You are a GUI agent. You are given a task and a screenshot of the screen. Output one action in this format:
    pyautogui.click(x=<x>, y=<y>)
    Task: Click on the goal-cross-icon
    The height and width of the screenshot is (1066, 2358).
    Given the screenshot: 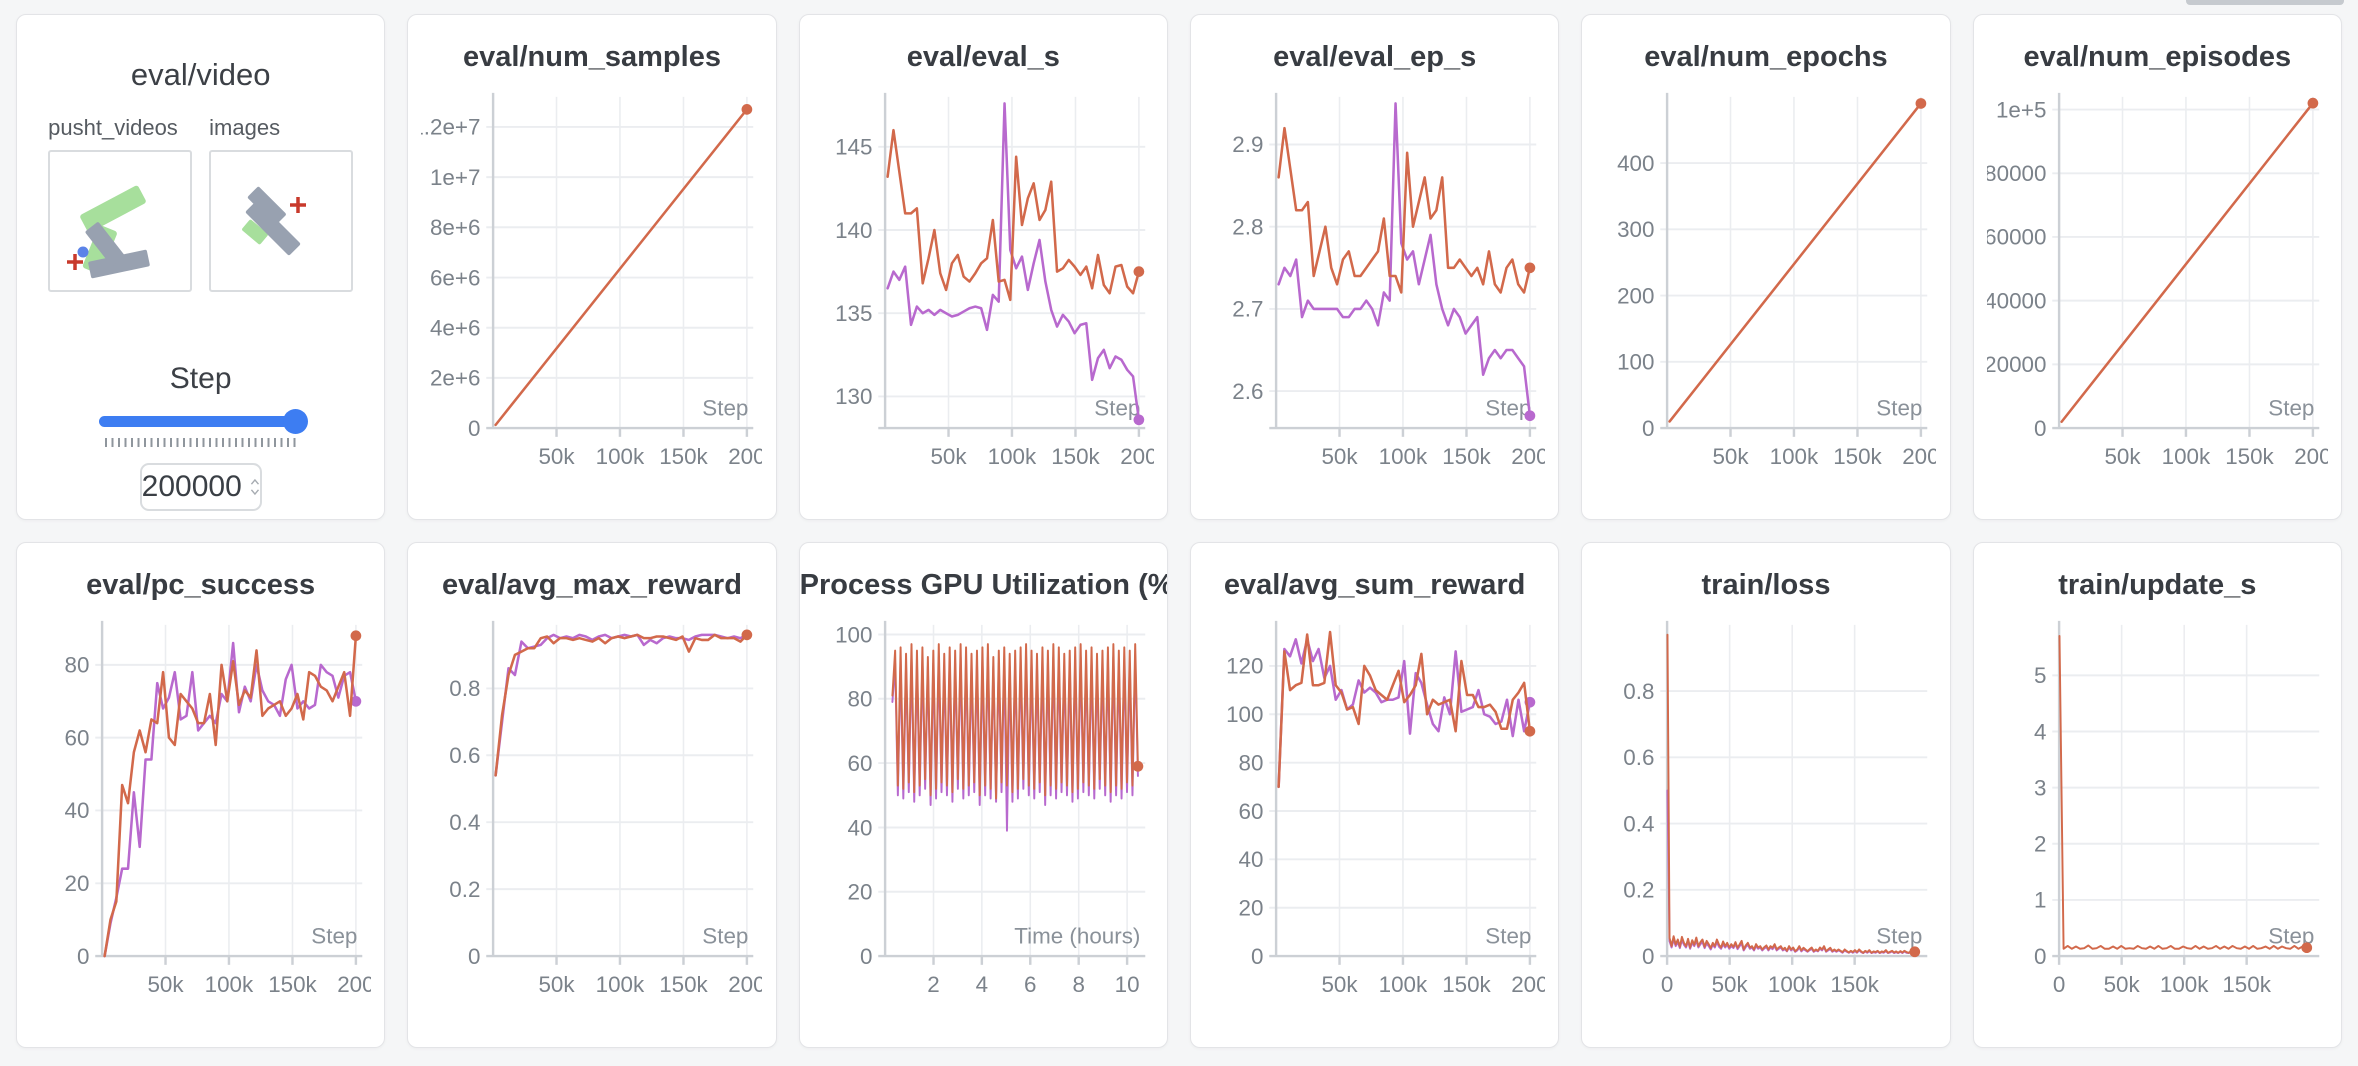 What is the action you would take?
    pyautogui.click(x=75, y=262)
    